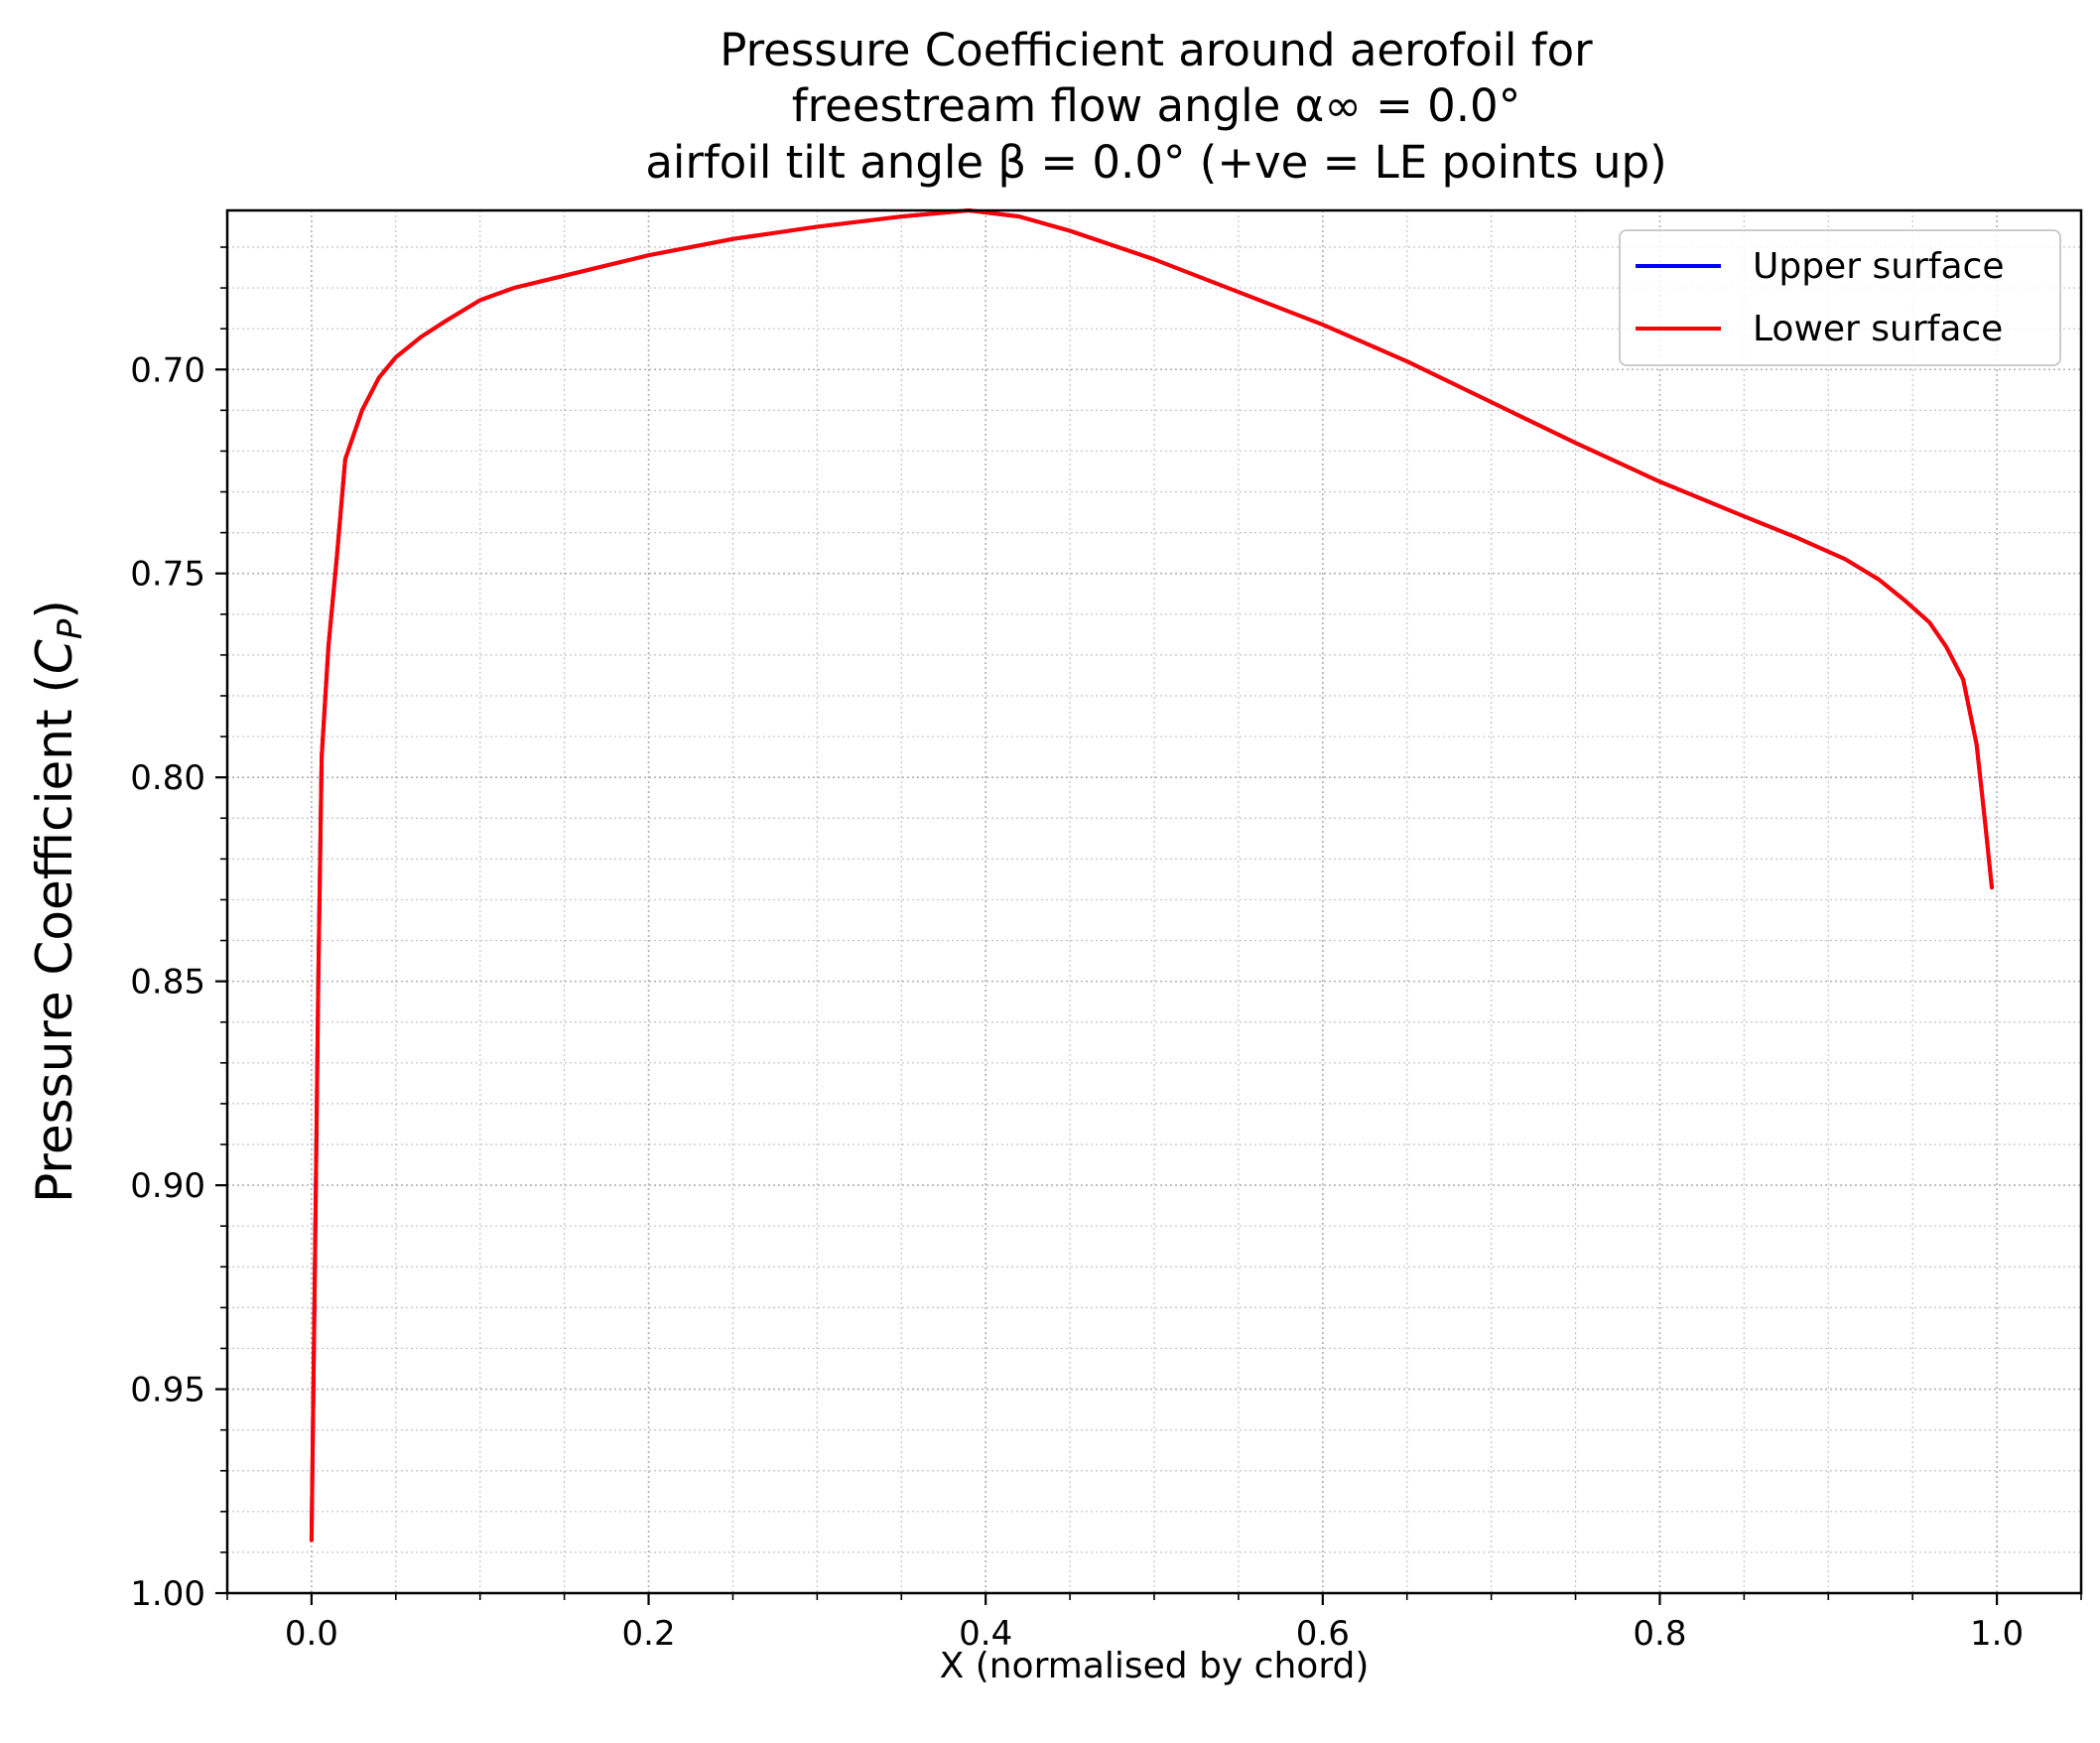 This screenshot has width=2100, height=1743. I want to click on y-axis-label-c: C, so click(54, 656).